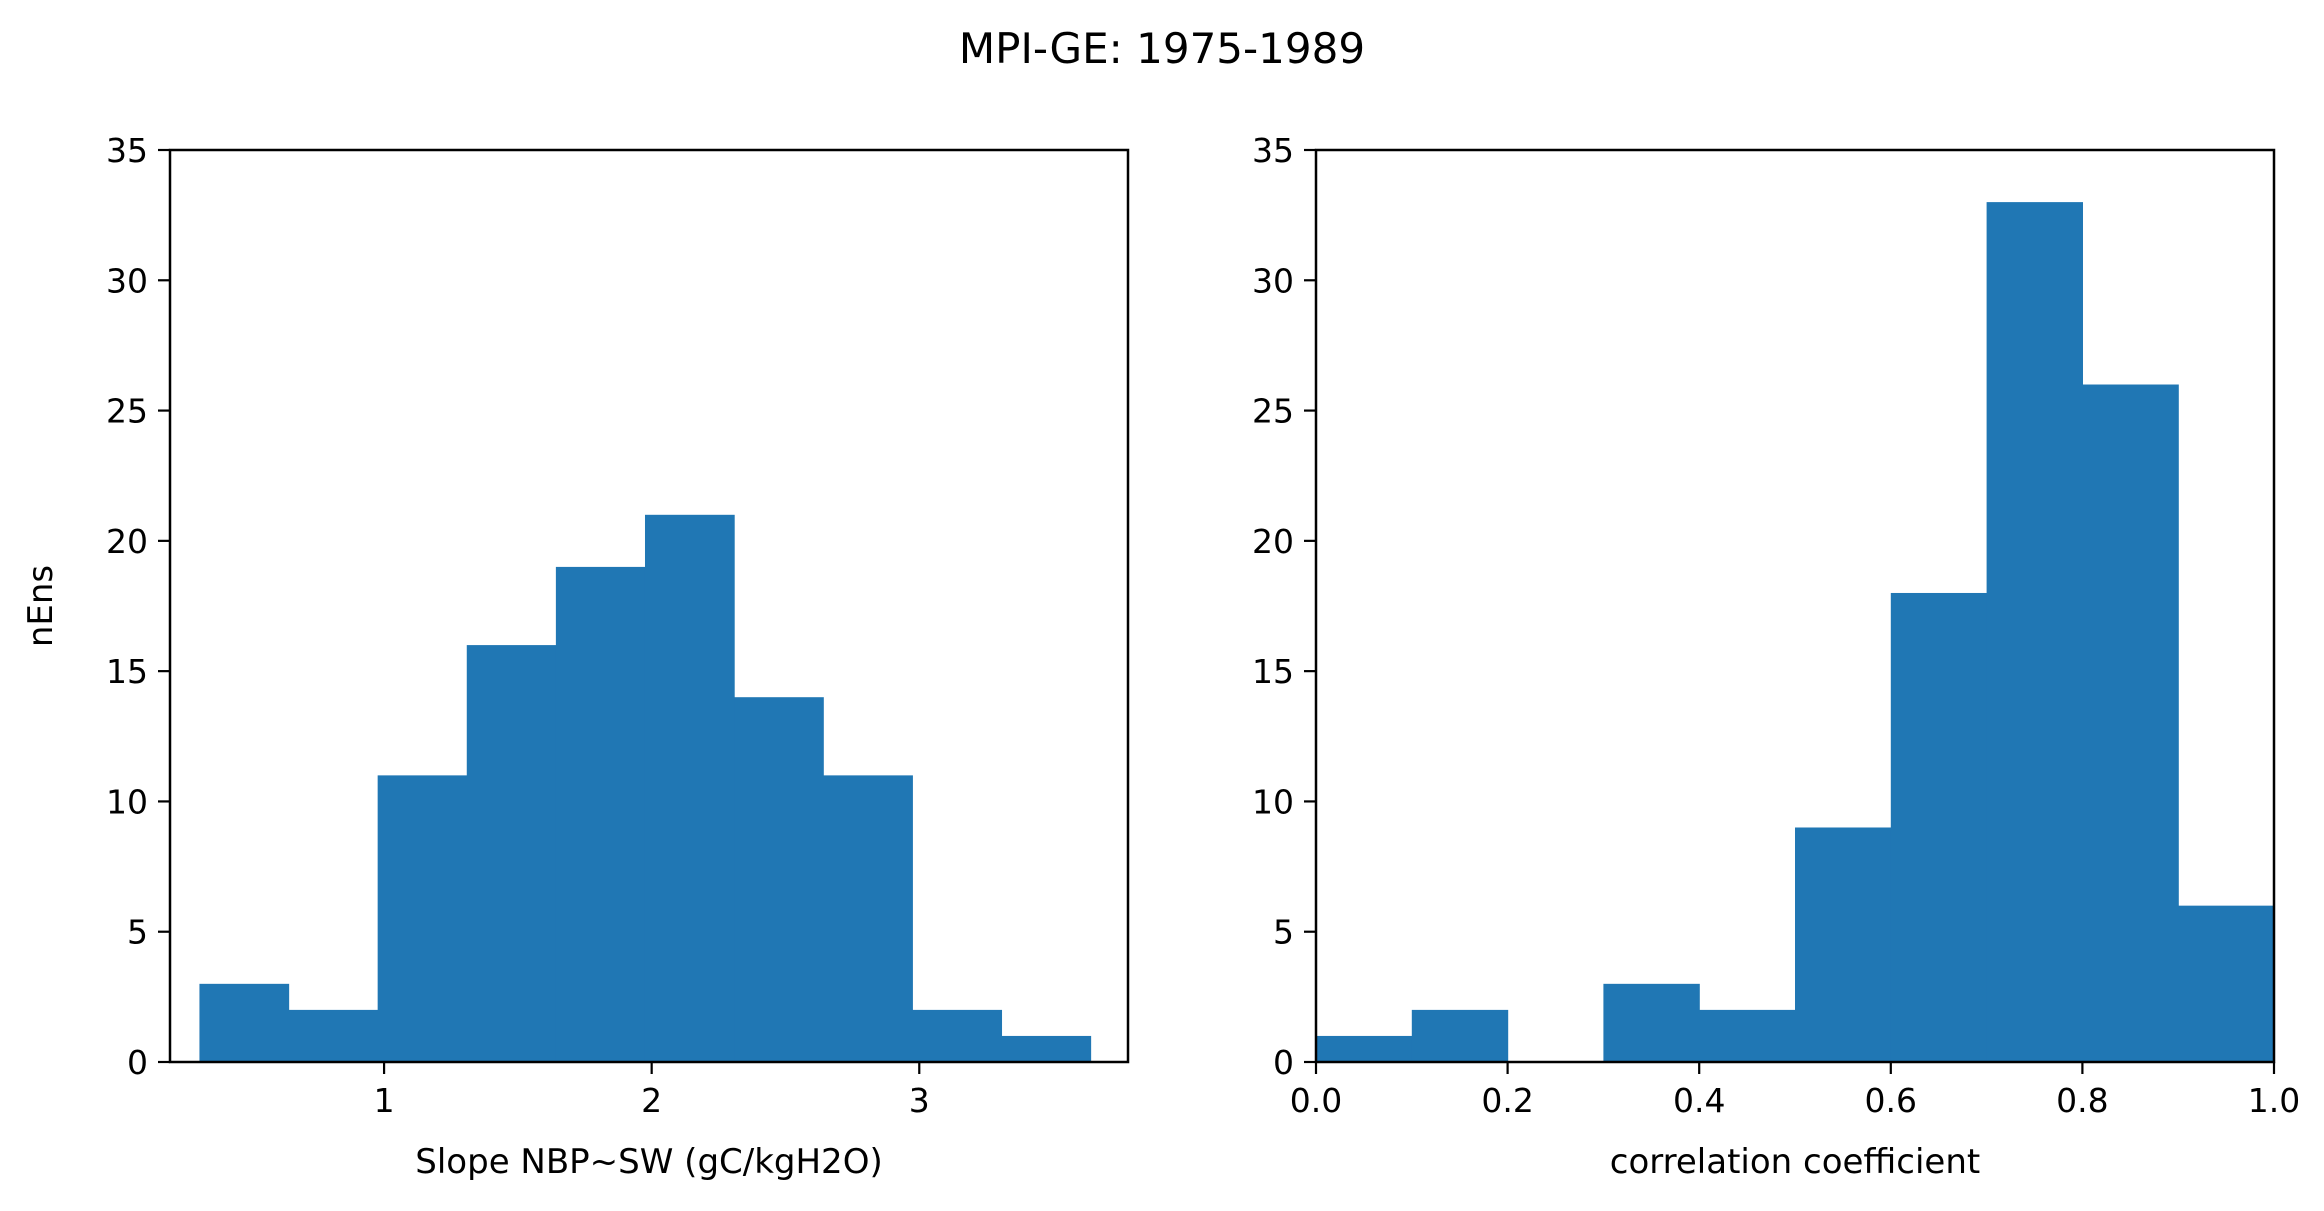 This screenshot has width=2324, height=1211. What do you see at coordinates (1273, 541) in the screenshot?
I see `correlation-histogram-y-tick-label: 20` at bounding box center [1273, 541].